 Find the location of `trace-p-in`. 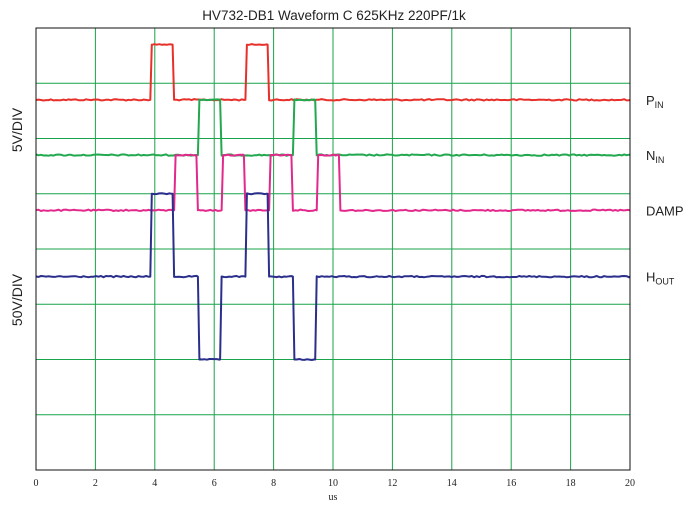

trace-p-in is located at coordinates (333, 72).